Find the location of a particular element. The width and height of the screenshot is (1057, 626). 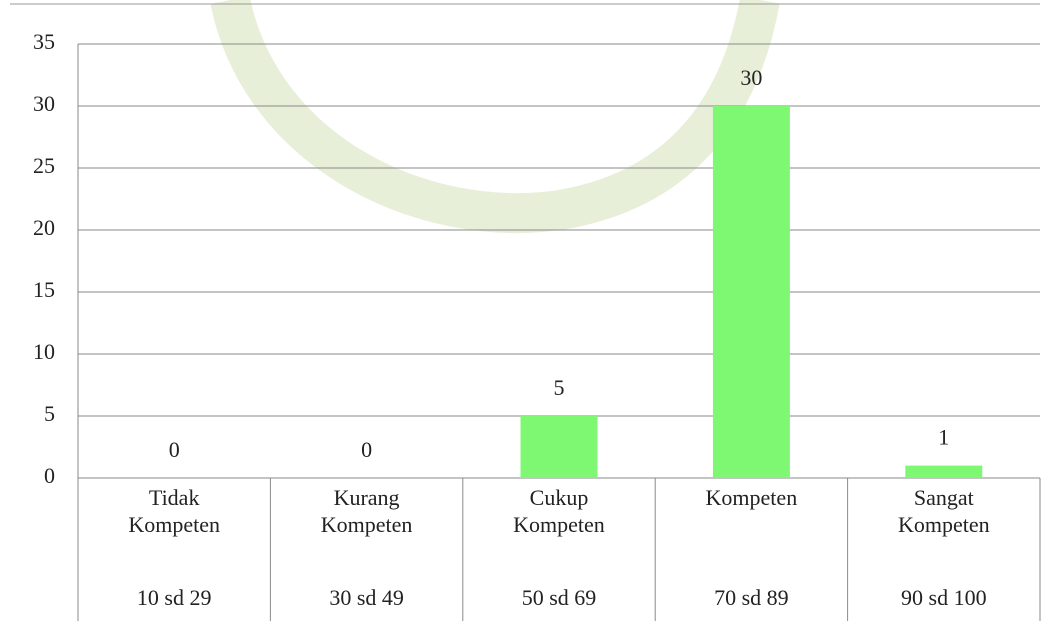

x-tick-label: Cukup Kompeten is located at coordinates (559, 511).